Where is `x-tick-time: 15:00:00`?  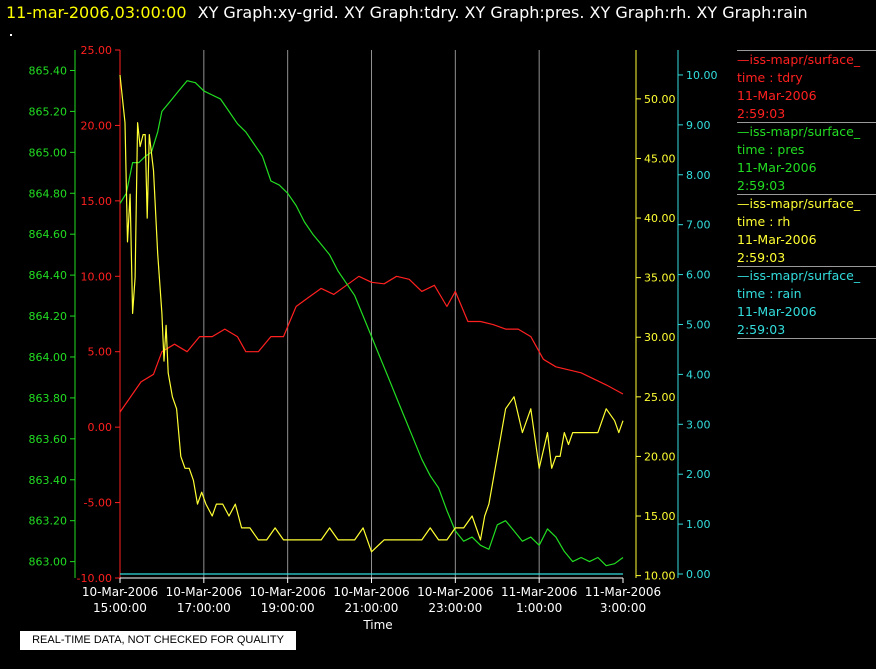 x-tick-time: 15:00:00 is located at coordinates (120, 608).